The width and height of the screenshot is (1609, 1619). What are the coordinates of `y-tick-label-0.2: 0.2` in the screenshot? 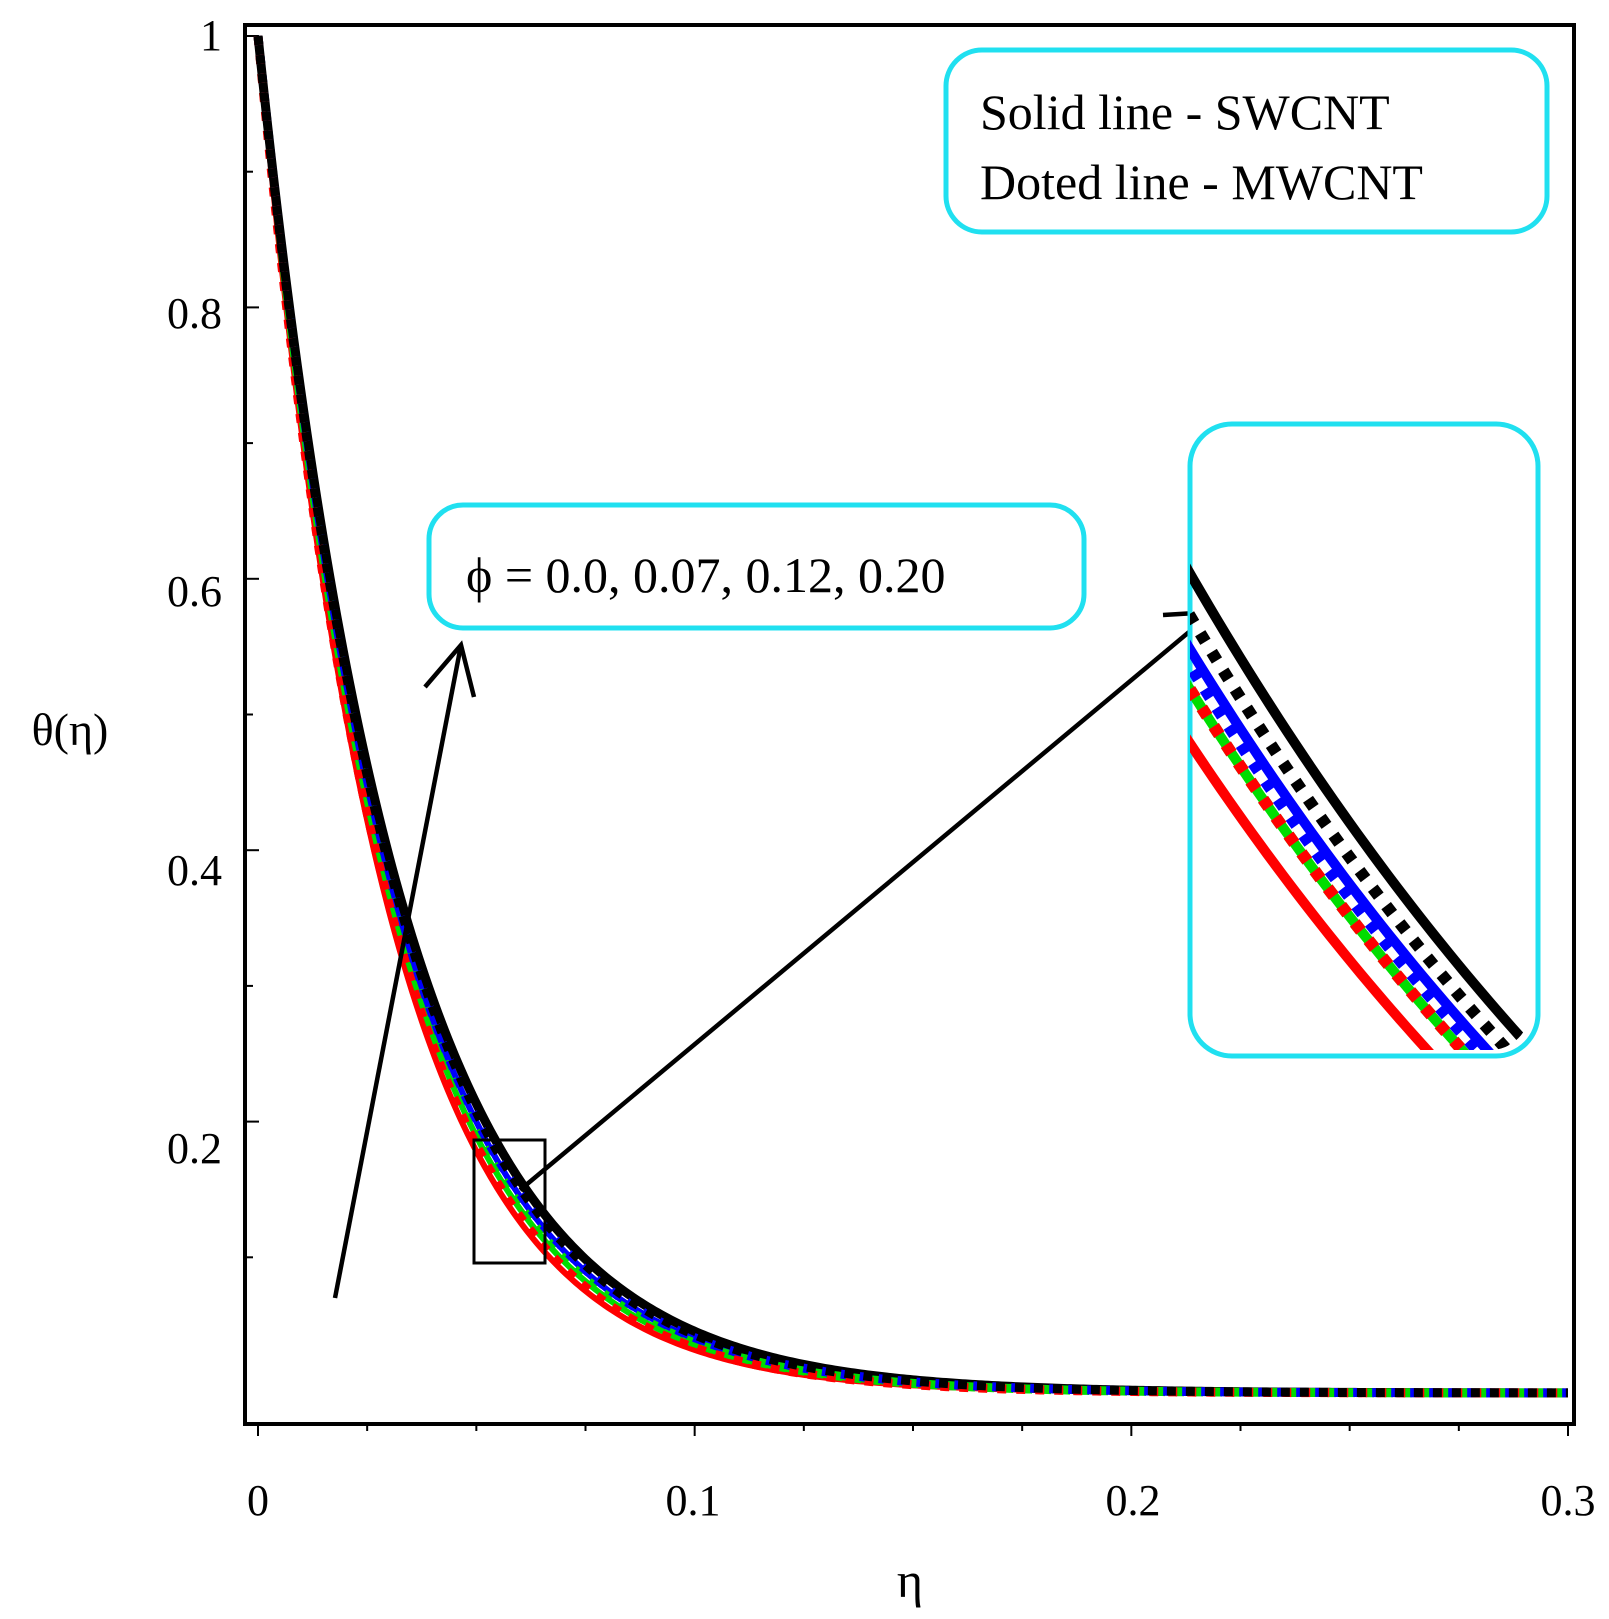 It's located at (194, 1148).